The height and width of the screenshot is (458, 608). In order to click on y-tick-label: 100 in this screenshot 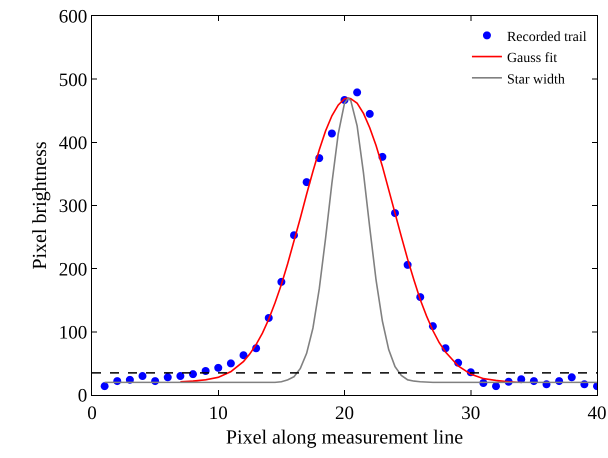, I will do `click(73, 333)`.